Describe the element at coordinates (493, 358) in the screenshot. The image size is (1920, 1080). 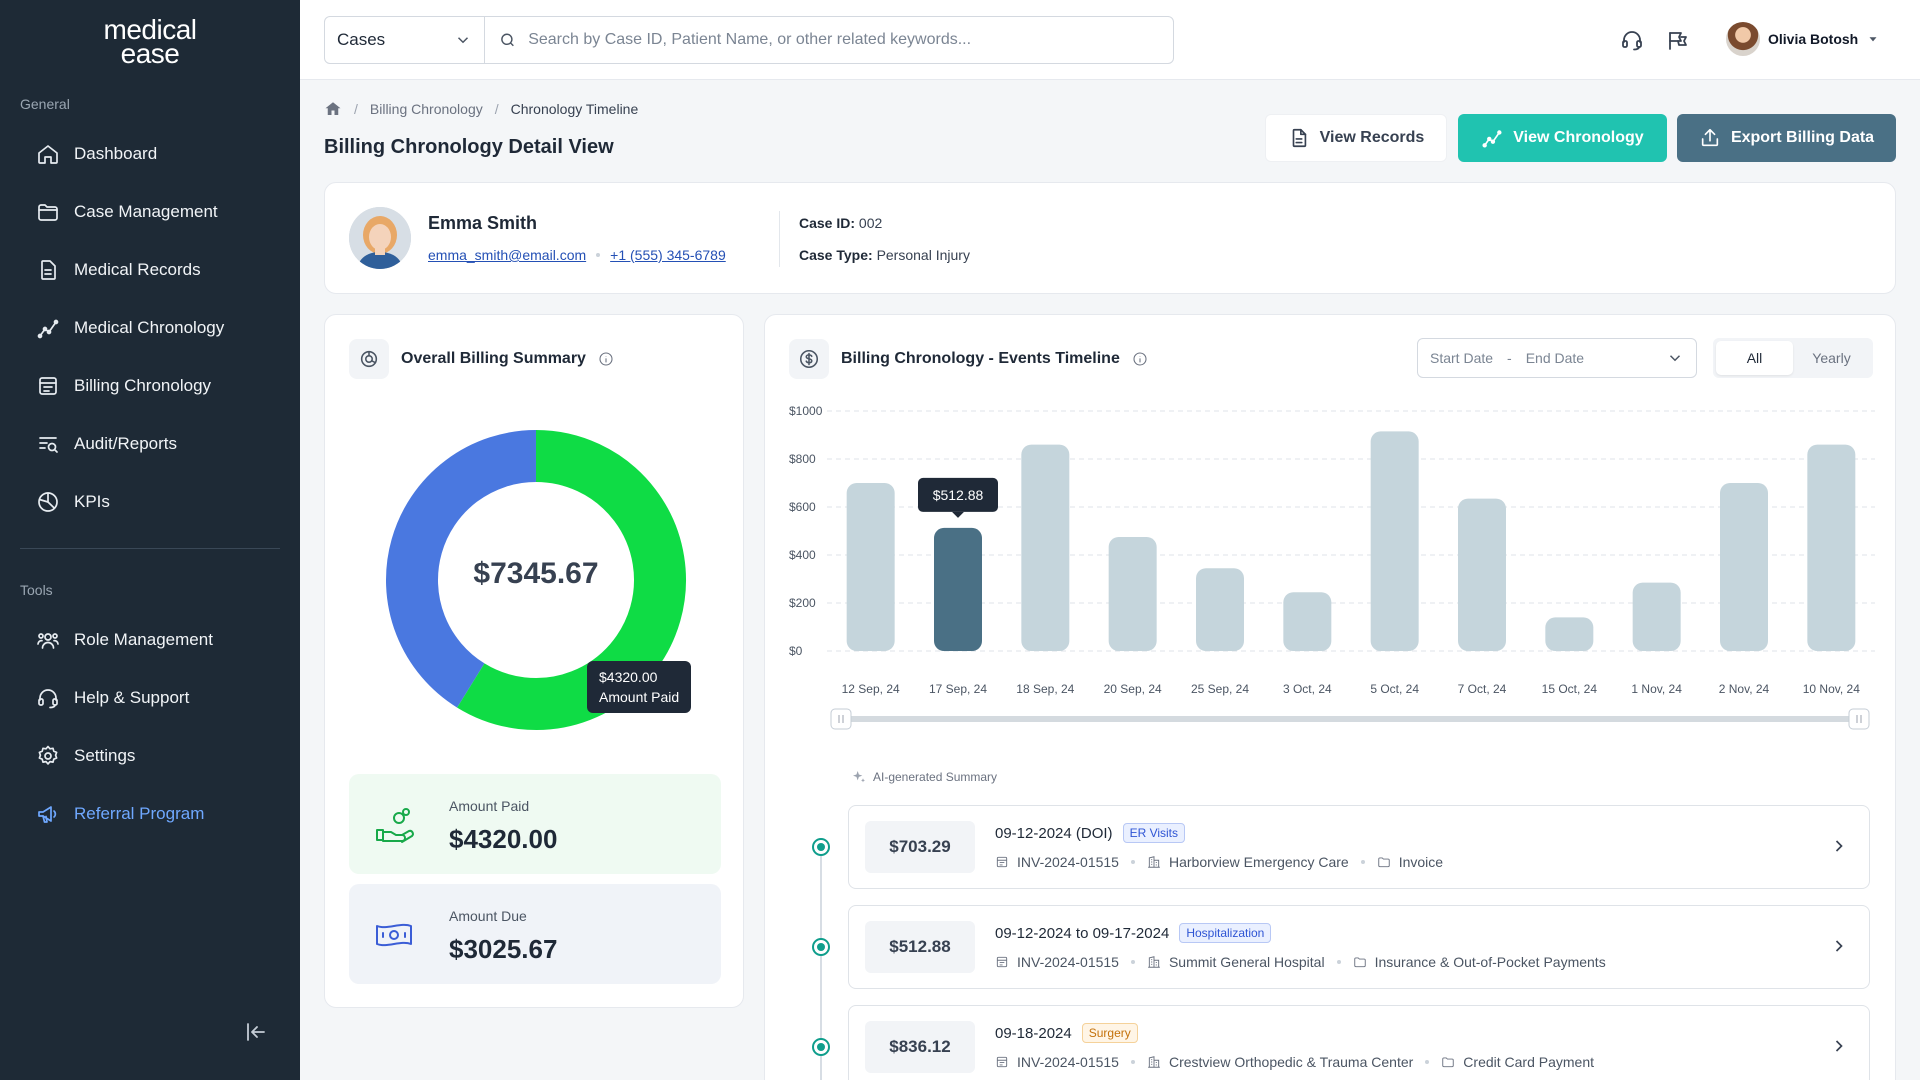
I see `summary-title: Overall Billing Summary` at that location.